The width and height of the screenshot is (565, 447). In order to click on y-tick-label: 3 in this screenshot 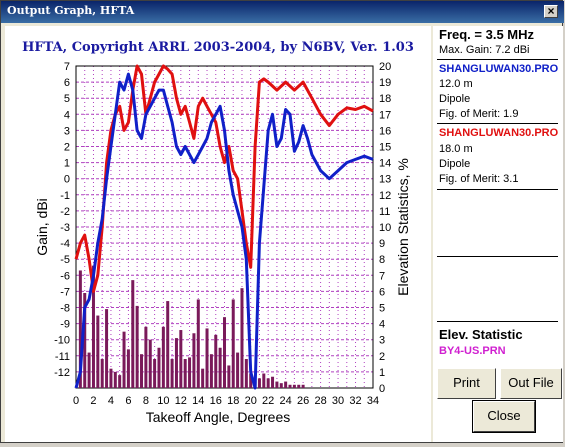, I will do `click(67, 131)`.